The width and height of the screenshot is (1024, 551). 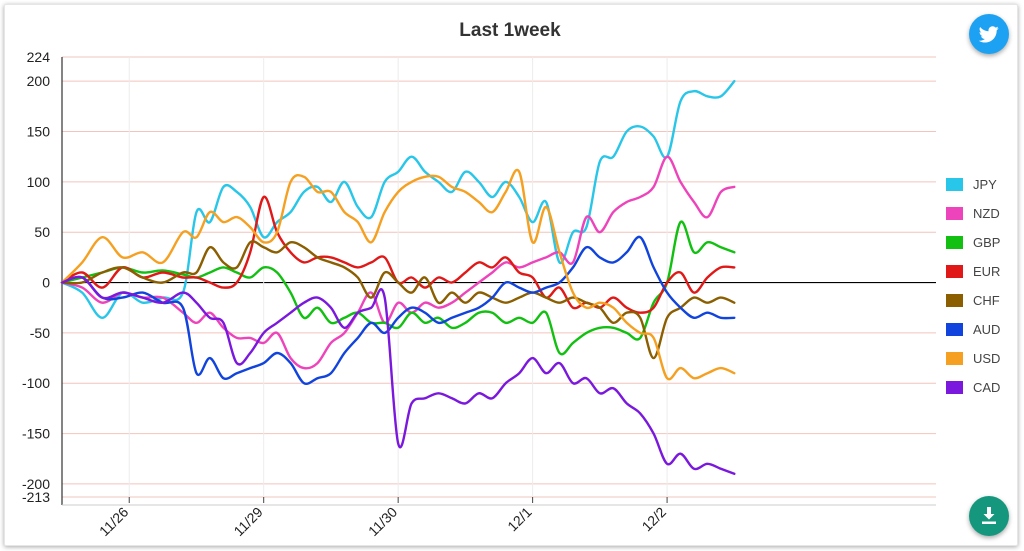 What do you see at coordinates (654, 519) in the screenshot?
I see `x-tick-label: 12/2` at bounding box center [654, 519].